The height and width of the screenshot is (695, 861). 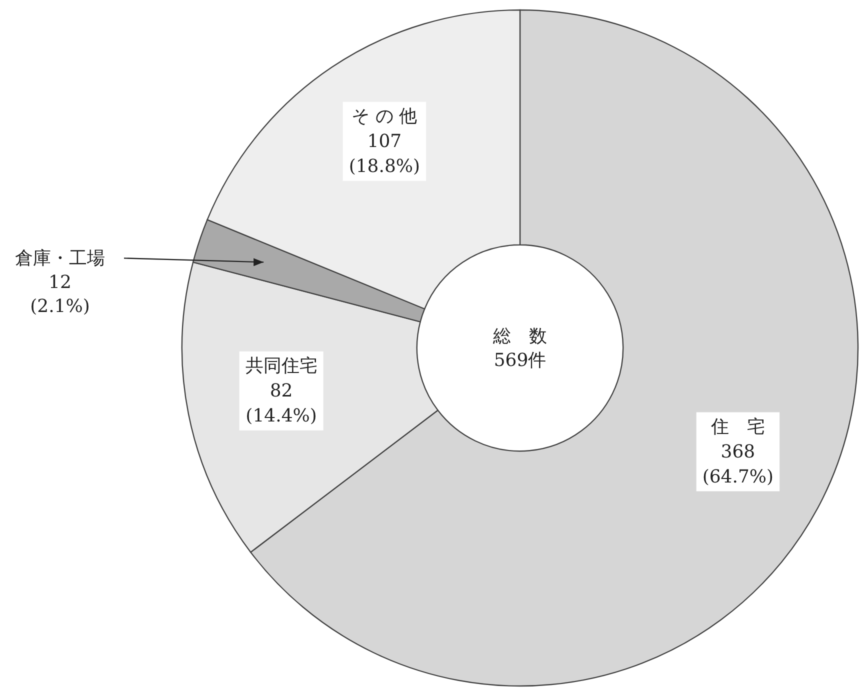 What do you see at coordinates (60, 295) in the screenshot?
I see `data-label: 12 (2.1%)` at bounding box center [60, 295].